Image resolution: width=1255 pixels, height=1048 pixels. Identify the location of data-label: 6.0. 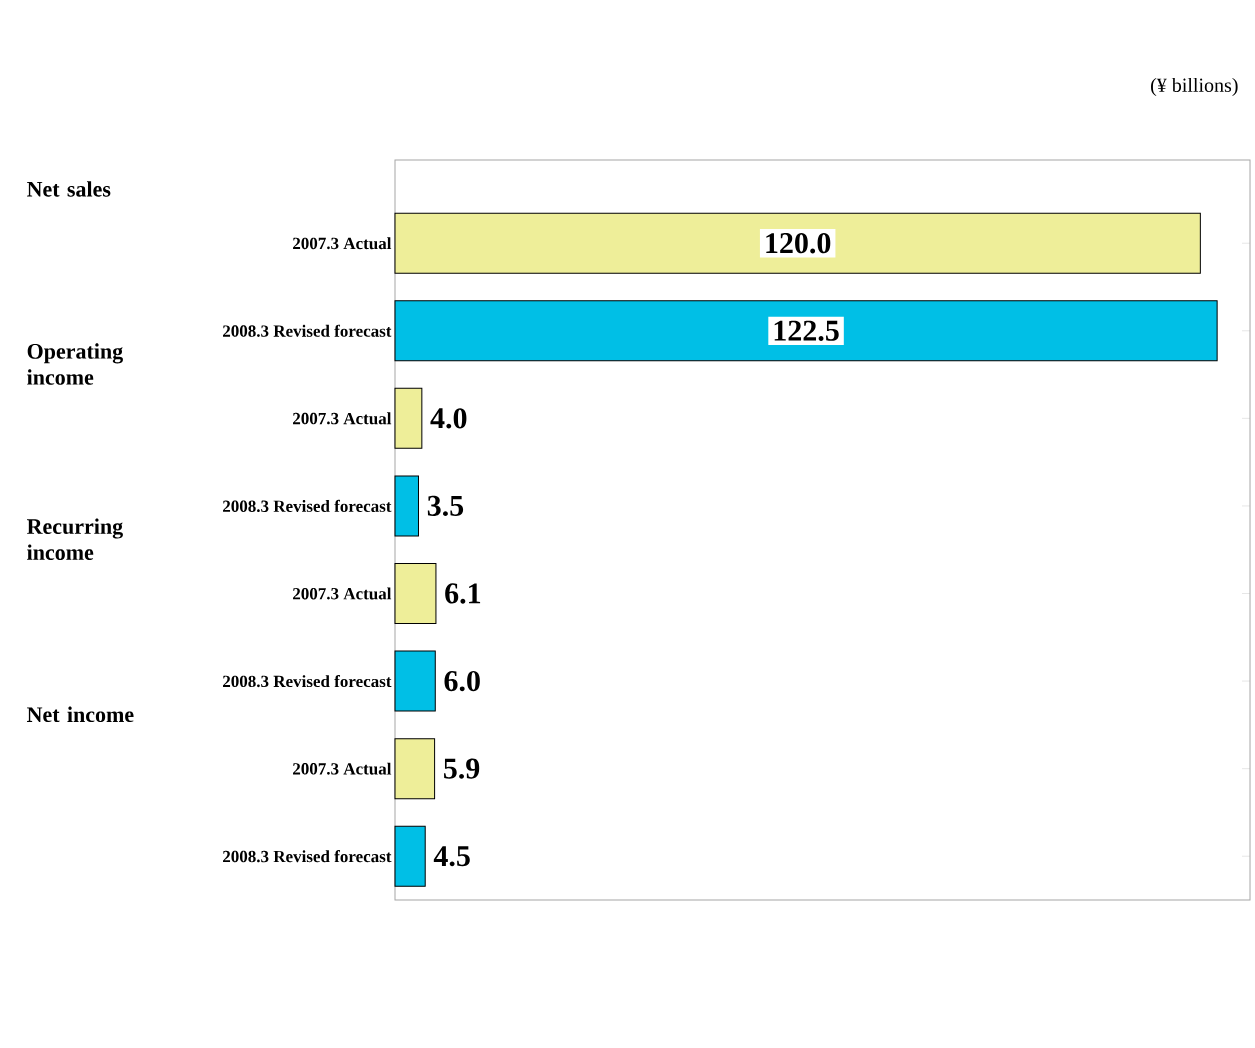
(462, 681).